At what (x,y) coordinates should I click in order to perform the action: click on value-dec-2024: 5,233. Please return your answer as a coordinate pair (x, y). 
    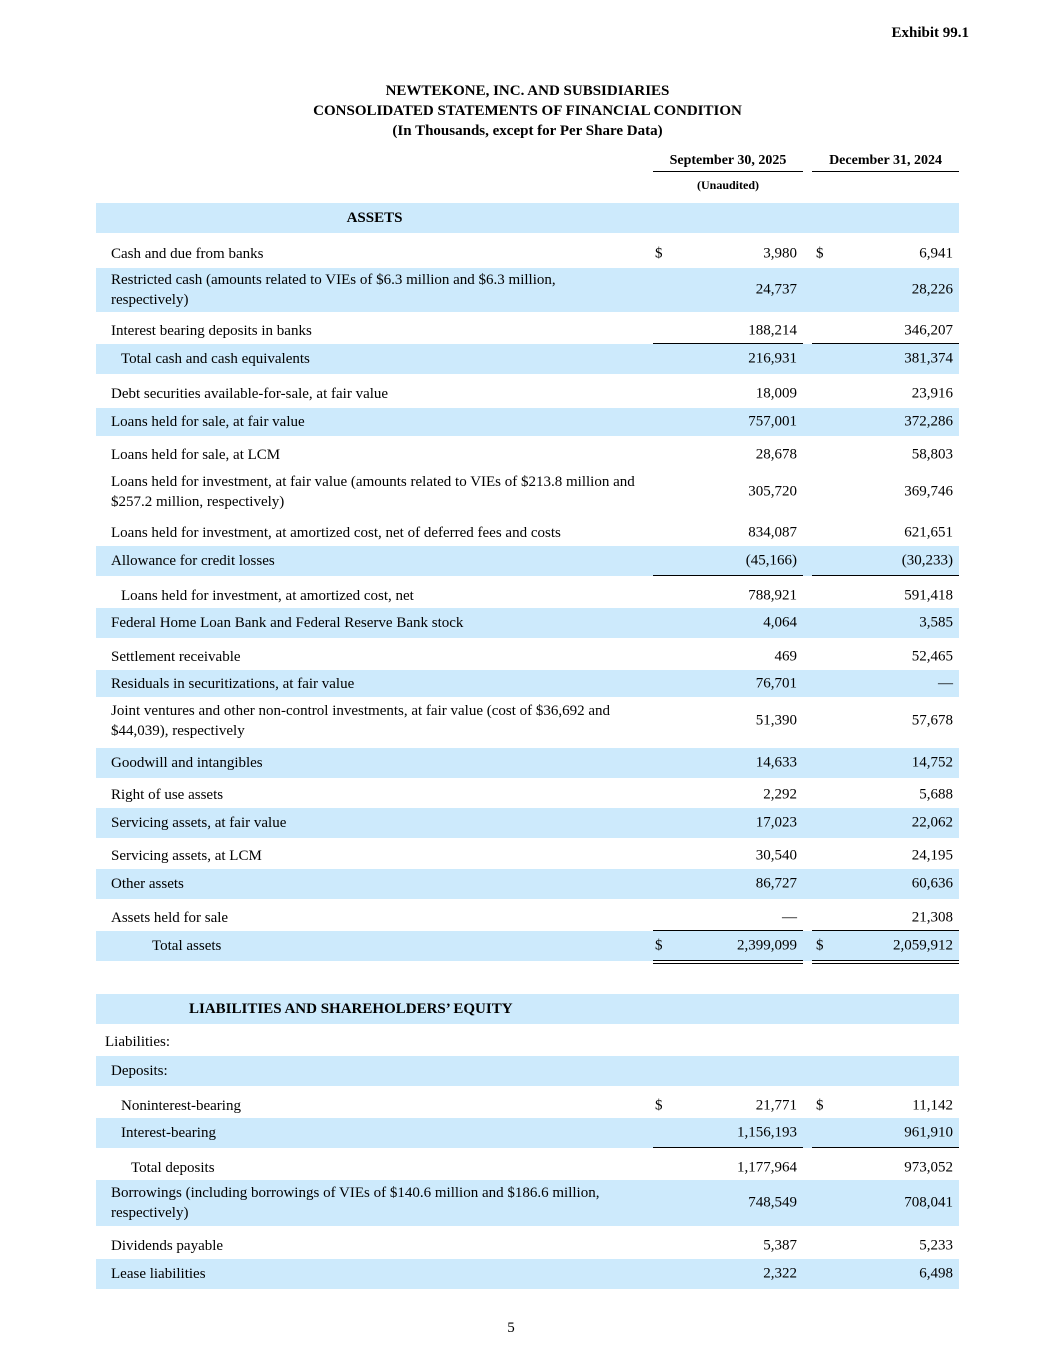
    Looking at the image, I should click on (936, 1245).